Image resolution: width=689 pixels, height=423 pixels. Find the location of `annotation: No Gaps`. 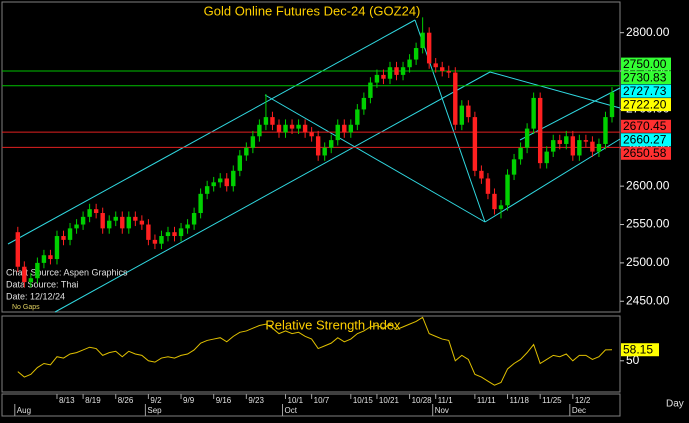

annotation: No Gaps is located at coordinates (26, 307).